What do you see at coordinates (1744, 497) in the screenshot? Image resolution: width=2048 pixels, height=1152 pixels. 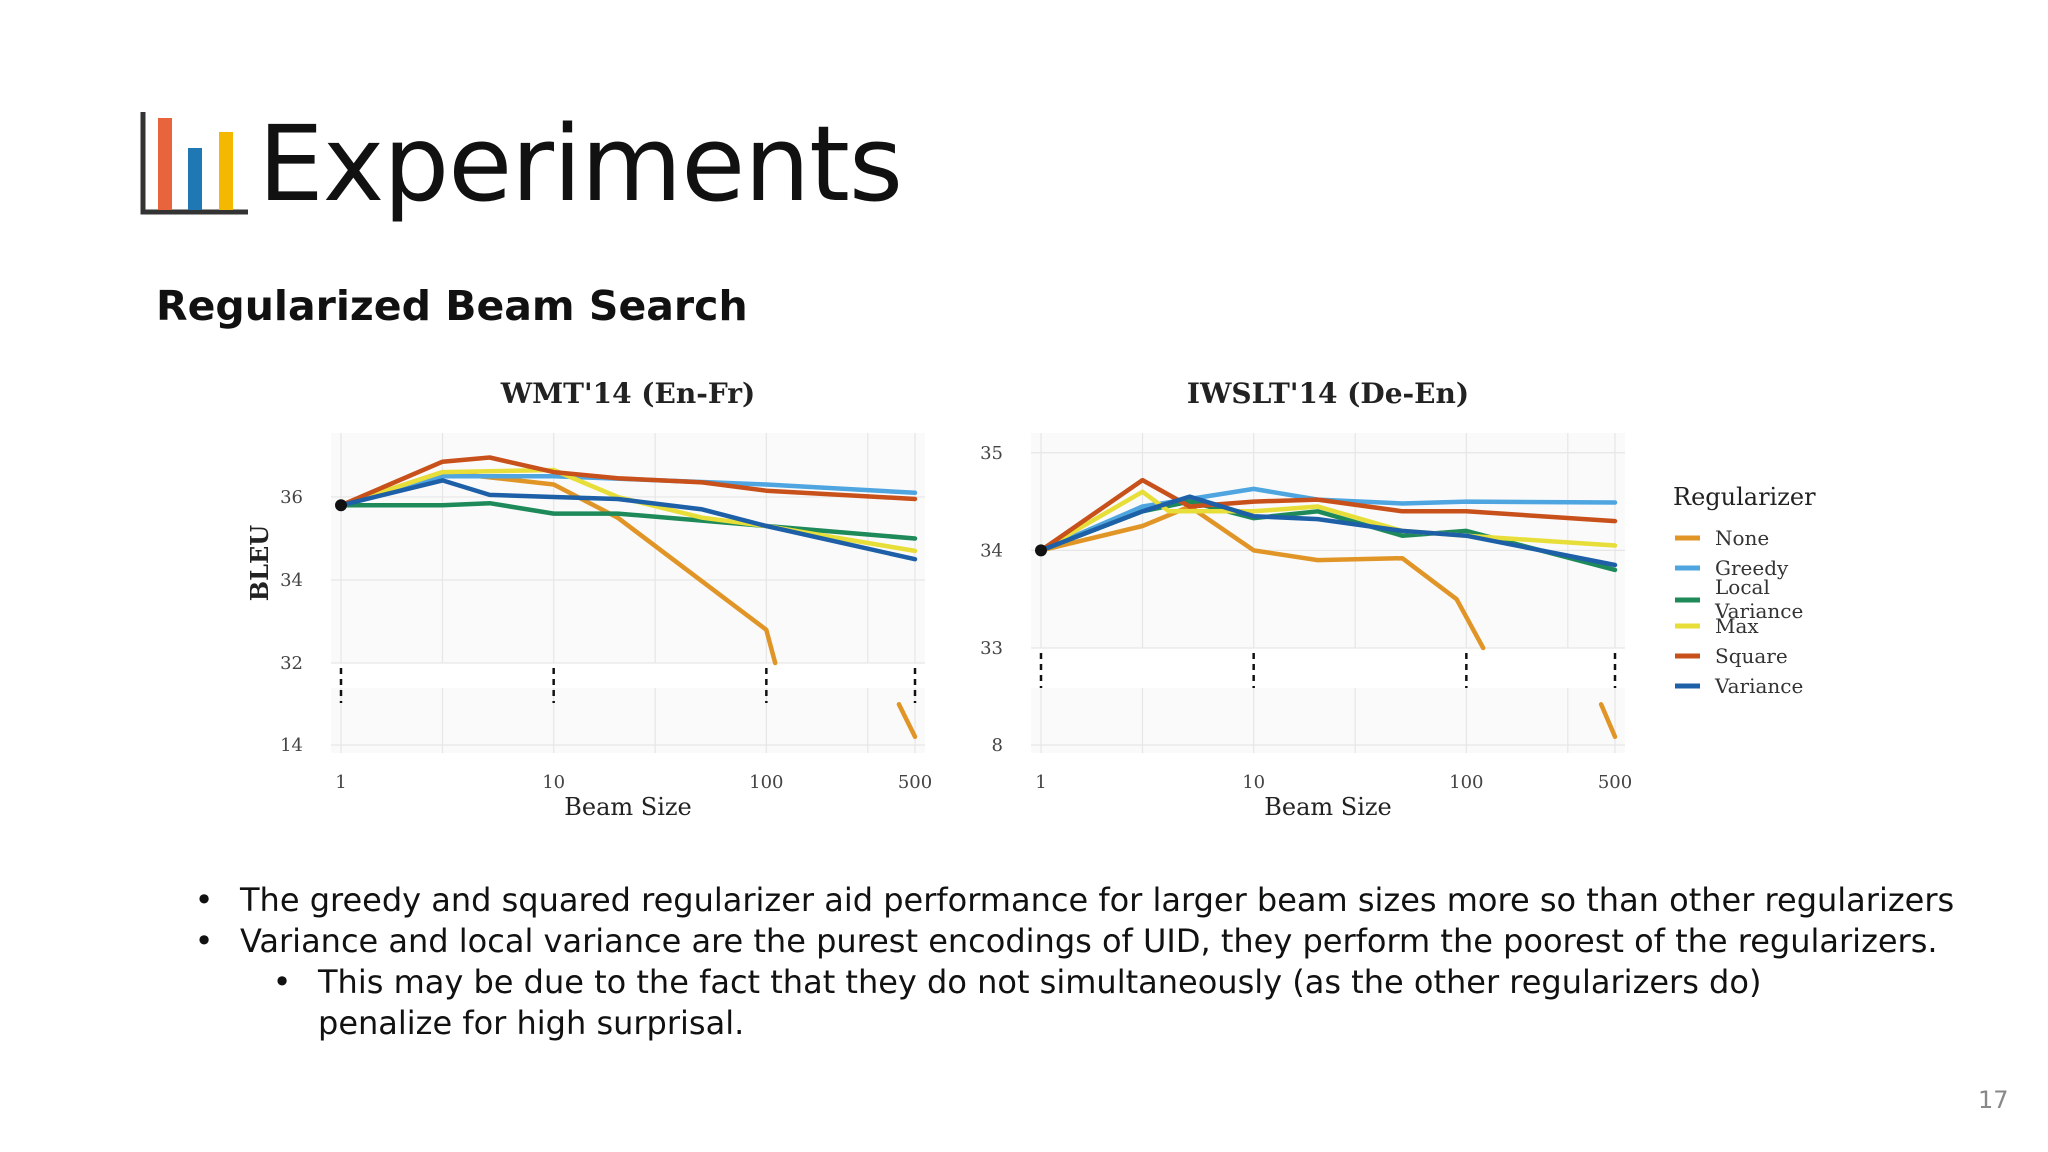 I see `legend-title: Regularizer` at bounding box center [1744, 497].